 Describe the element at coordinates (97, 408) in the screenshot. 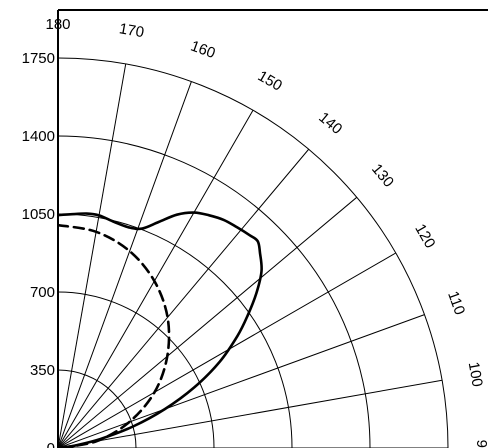

I see `grid-circle` at that location.